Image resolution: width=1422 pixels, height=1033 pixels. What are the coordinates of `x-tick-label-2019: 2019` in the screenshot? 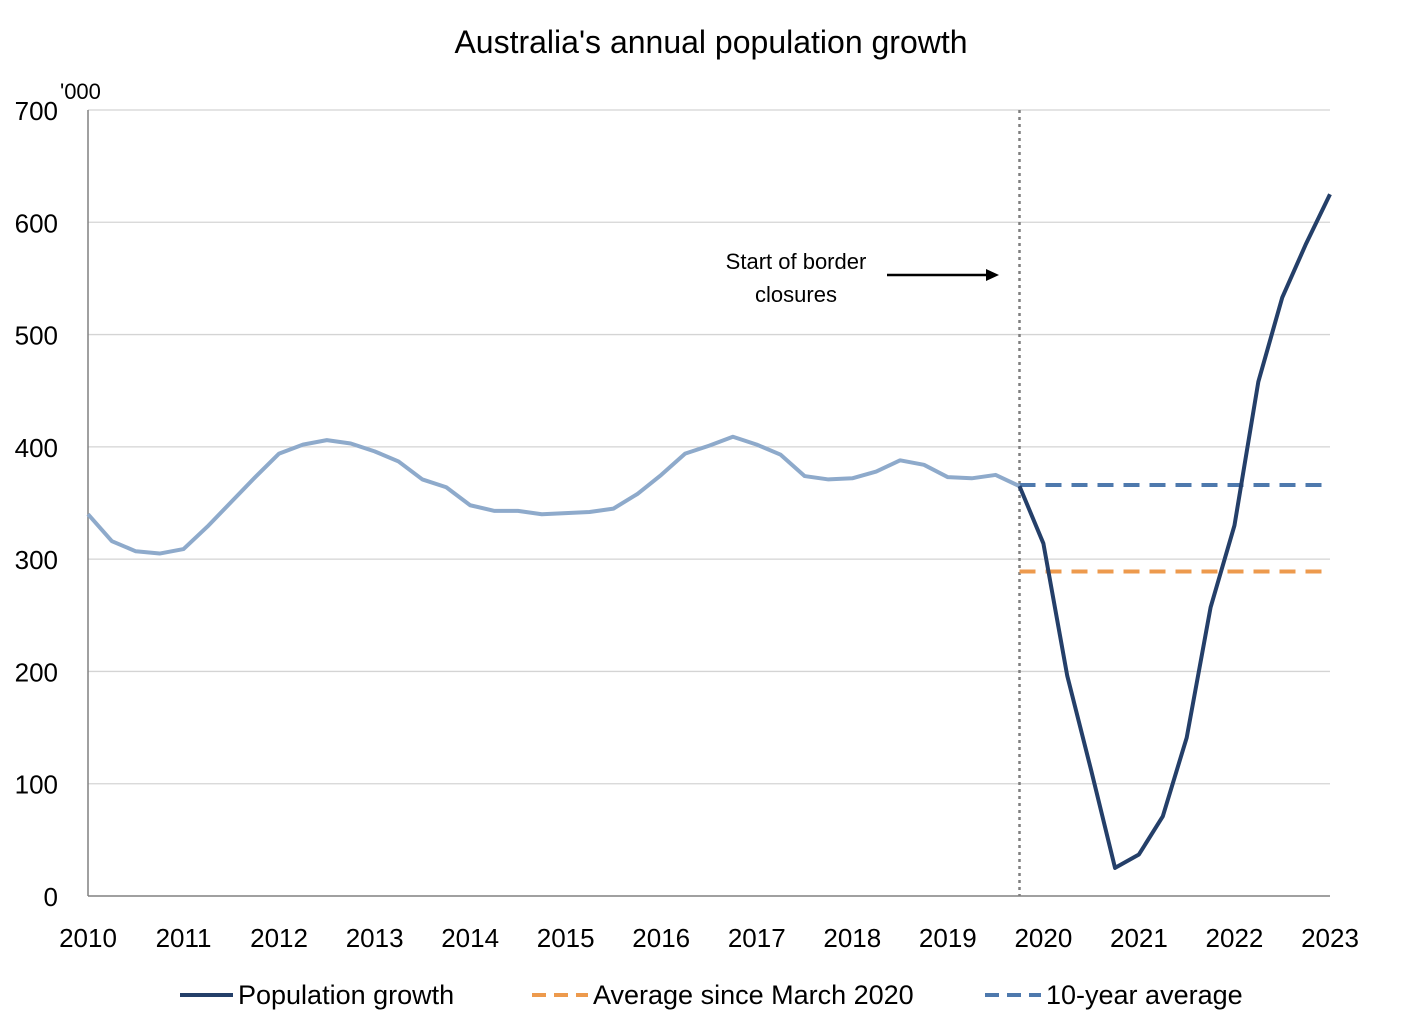 It's located at (948, 938).